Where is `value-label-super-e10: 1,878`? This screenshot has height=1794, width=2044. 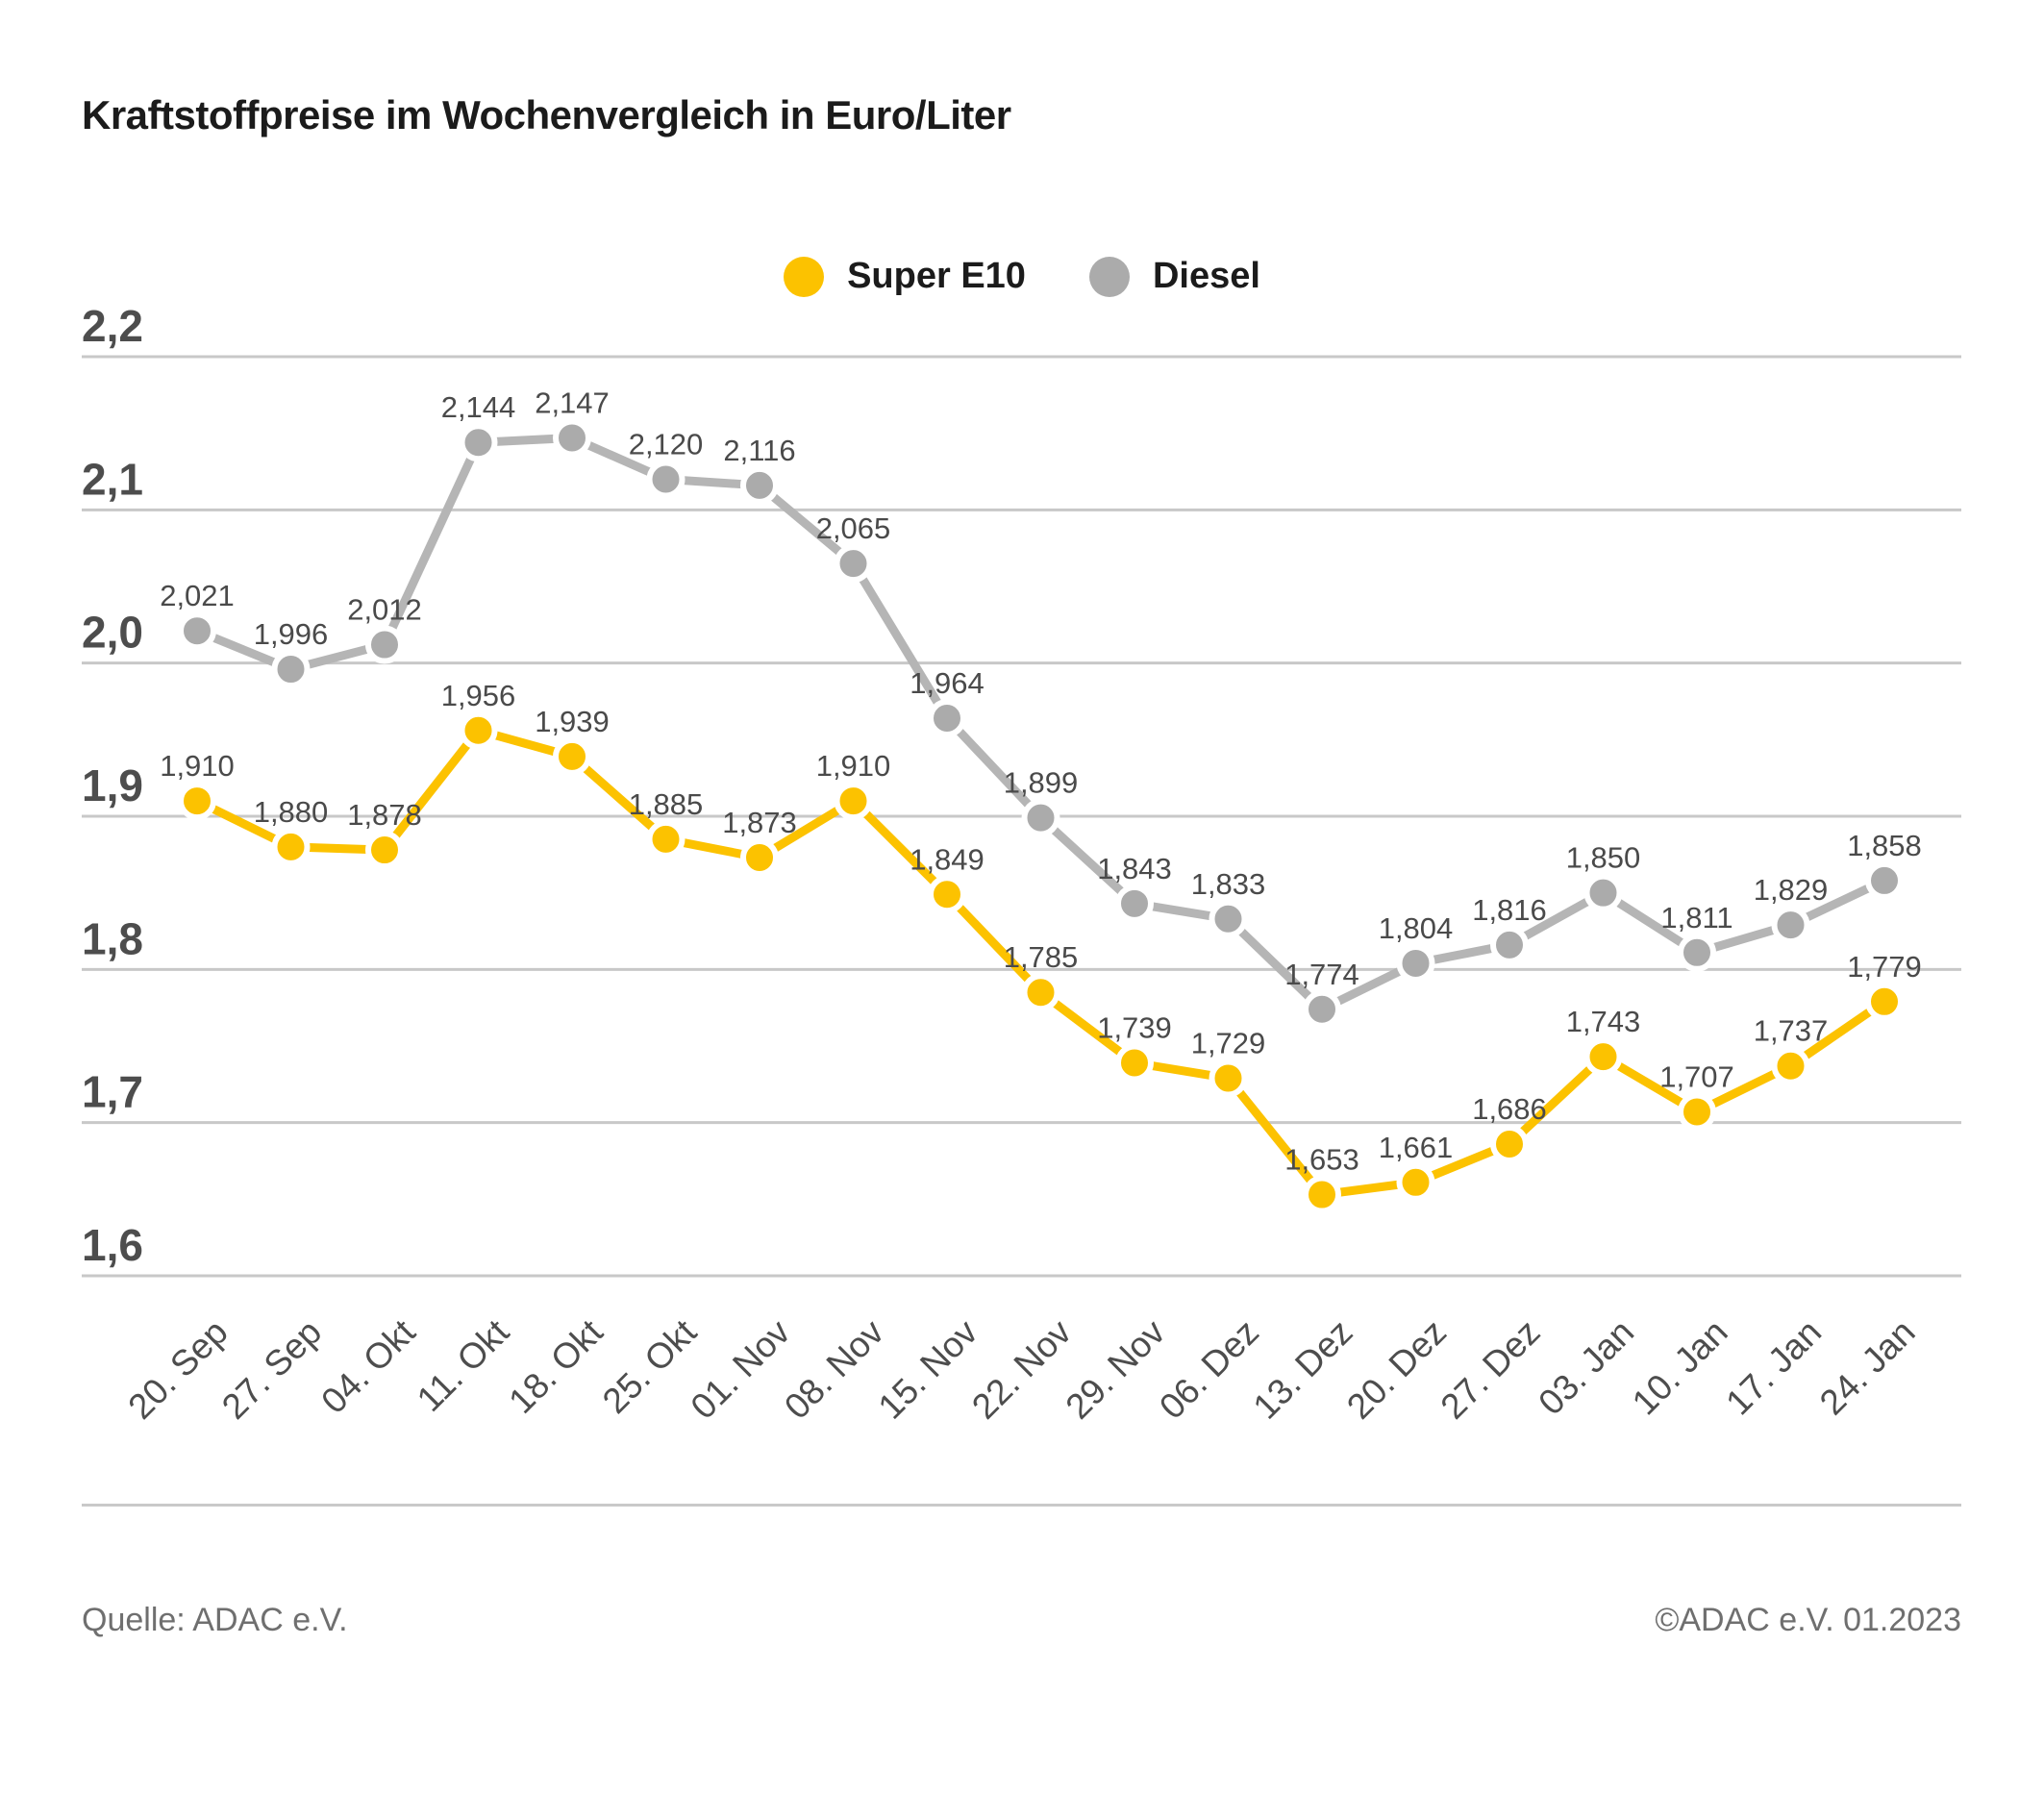 value-label-super-e10: 1,878 is located at coordinates (384, 815).